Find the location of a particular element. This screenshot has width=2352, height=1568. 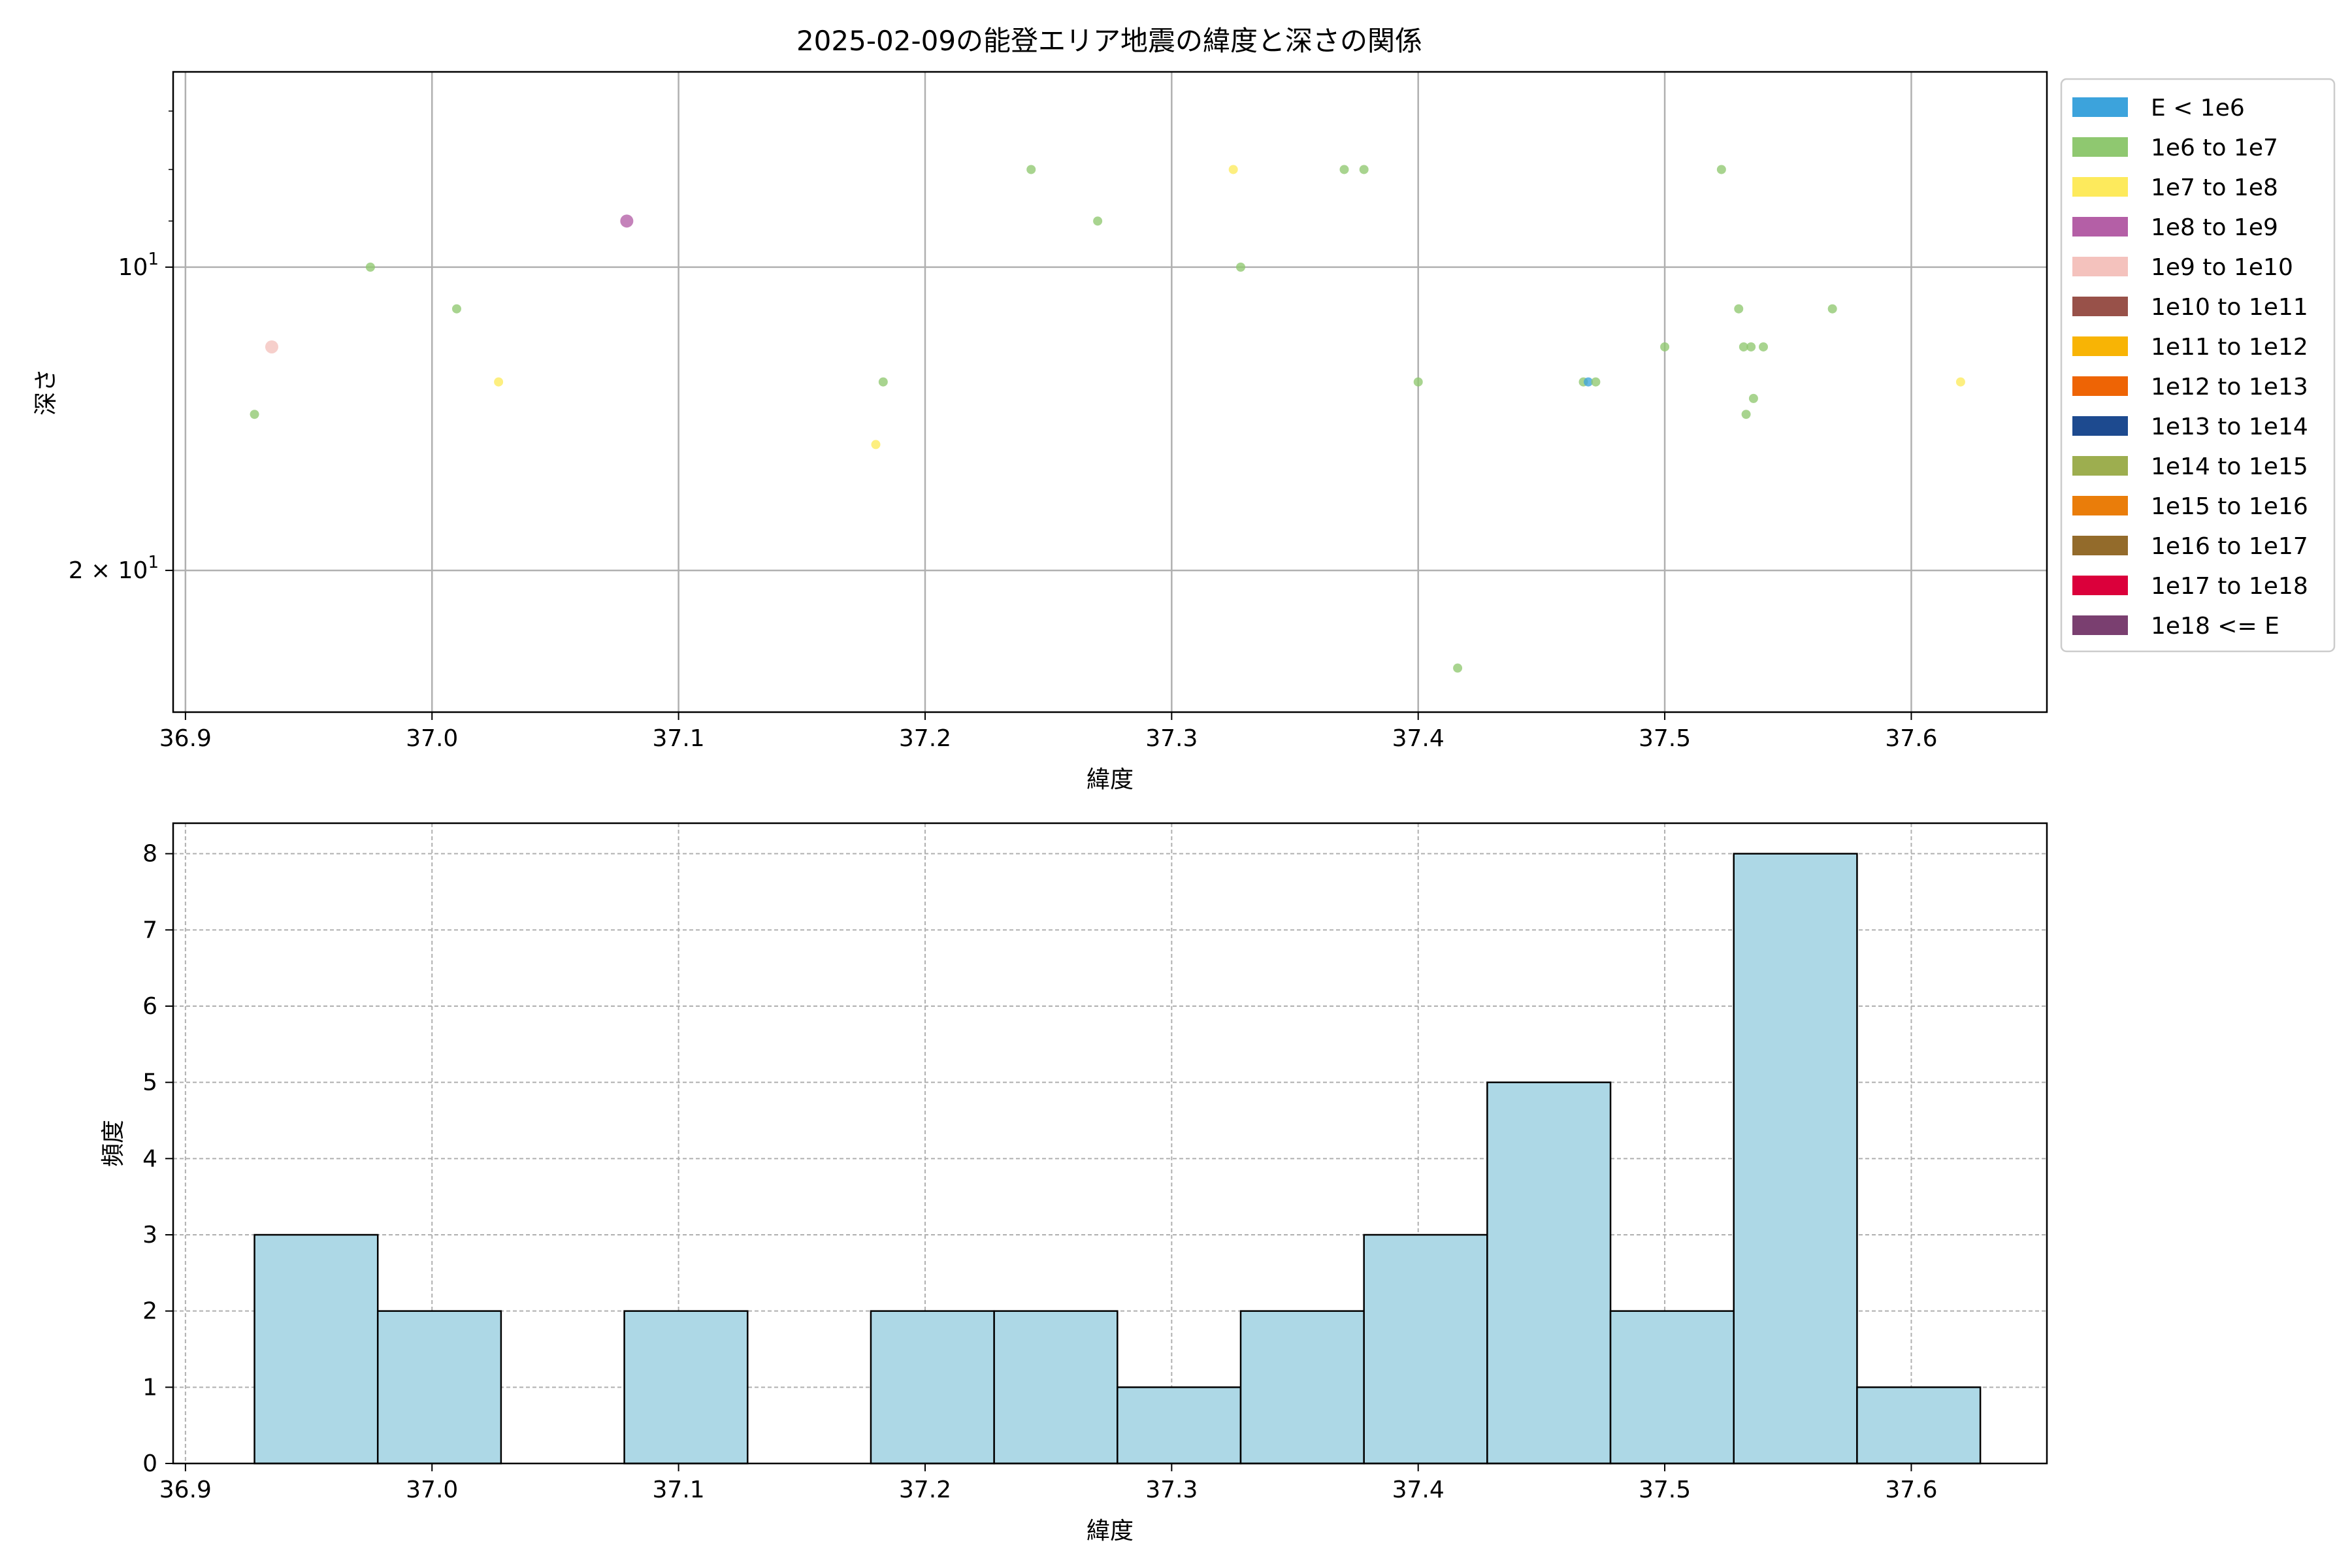

histogram-x-tick-label: 36.9 is located at coordinates (185, 1490).